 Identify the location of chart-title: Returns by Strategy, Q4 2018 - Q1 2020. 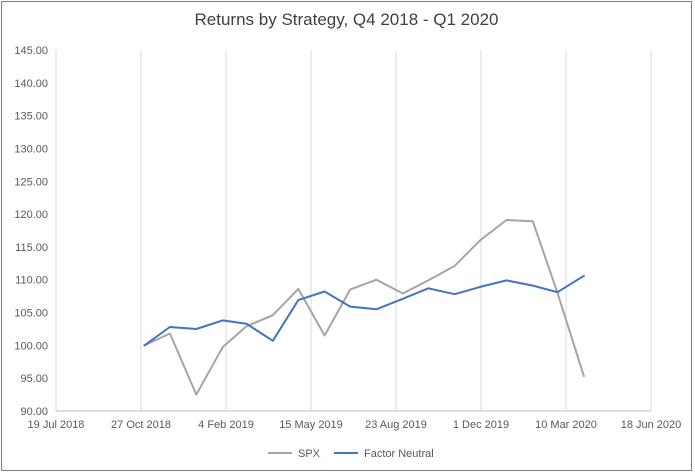
(346, 19).